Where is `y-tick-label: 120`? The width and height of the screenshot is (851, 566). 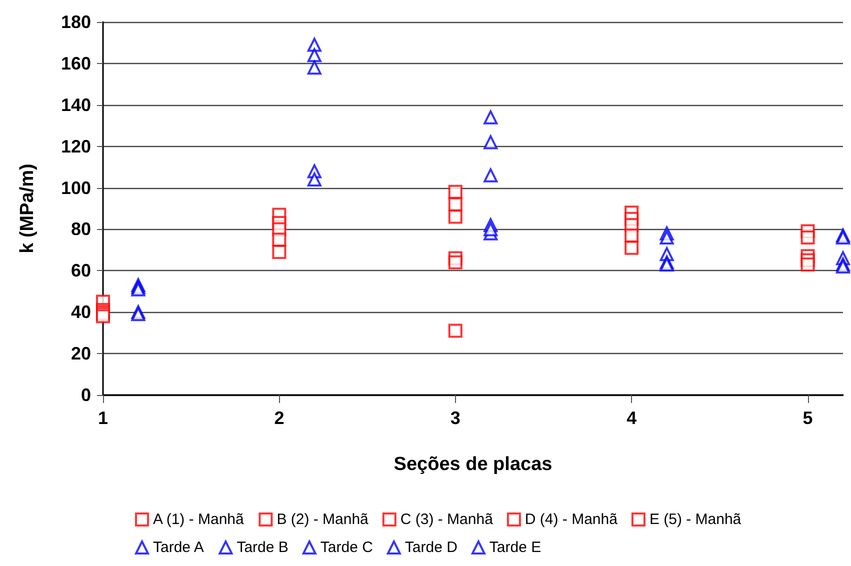
y-tick-label: 120 is located at coordinates (75, 146).